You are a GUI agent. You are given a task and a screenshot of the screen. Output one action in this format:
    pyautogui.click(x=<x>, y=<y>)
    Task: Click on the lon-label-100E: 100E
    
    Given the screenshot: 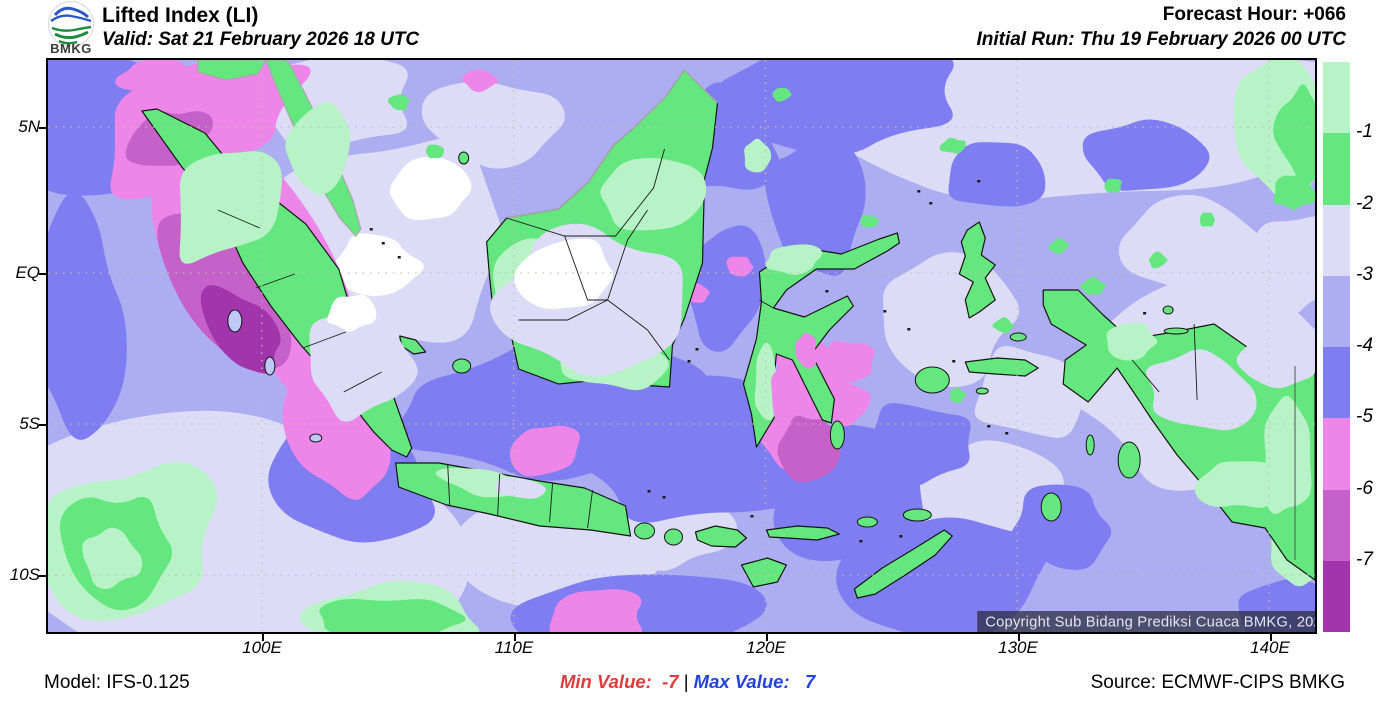 What is the action you would take?
    pyautogui.click(x=262, y=647)
    